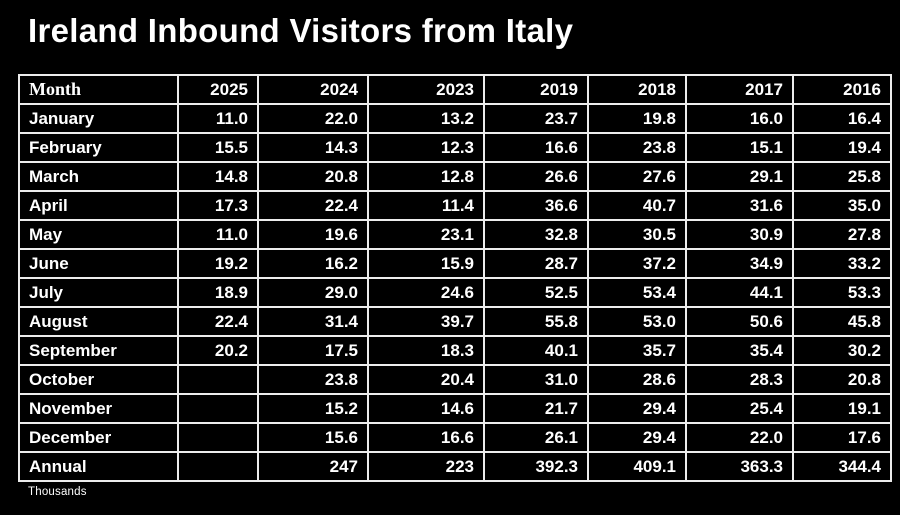 This screenshot has height=515, width=900. What do you see at coordinates (739, 292) in the screenshot?
I see `value-cell: 44.1` at bounding box center [739, 292].